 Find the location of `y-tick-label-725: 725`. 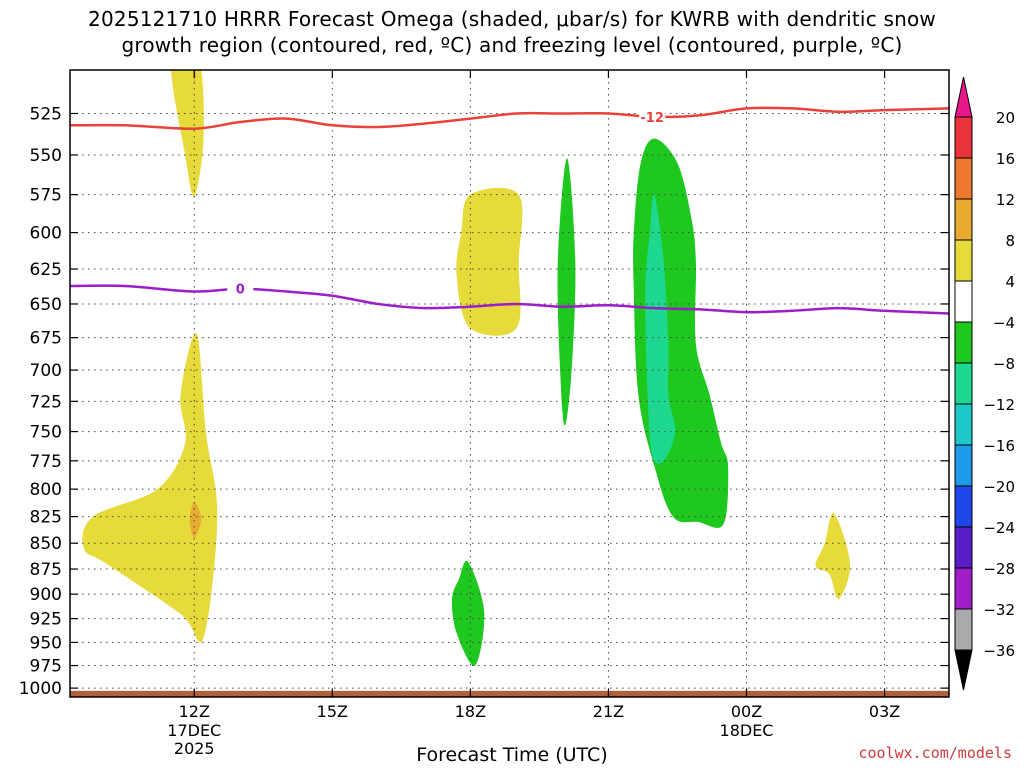

y-tick-label-725: 725 is located at coordinates (46, 402).